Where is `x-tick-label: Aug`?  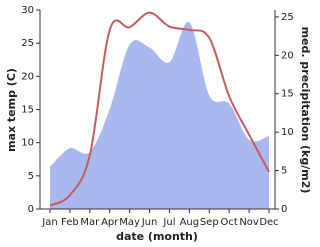
x-tick-label: Aug is located at coordinates (190, 222).